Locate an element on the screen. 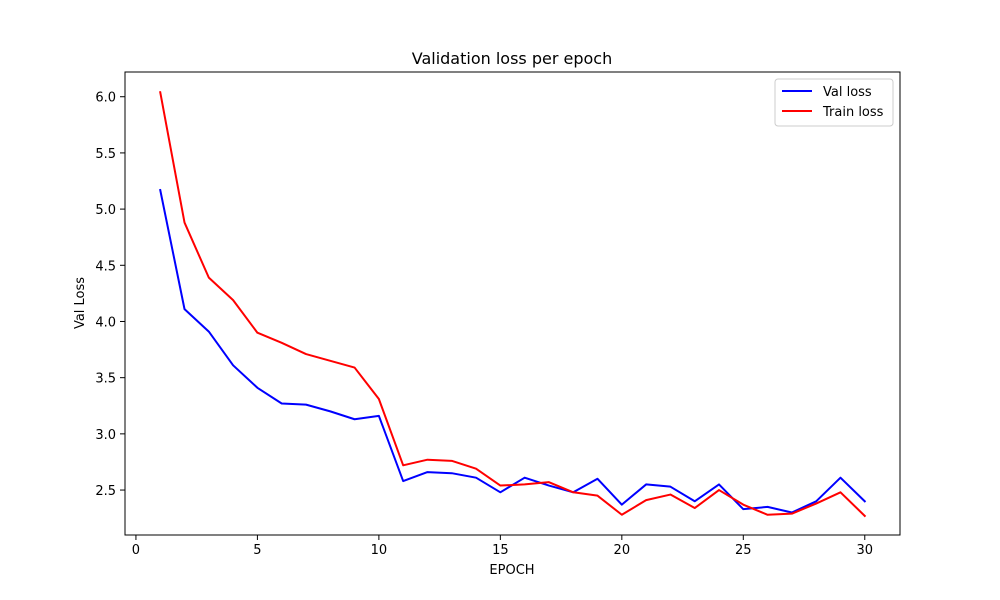 This screenshot has height=600, width=1000. y-tick-label: 2.5 is located at coordinates (105, 491).